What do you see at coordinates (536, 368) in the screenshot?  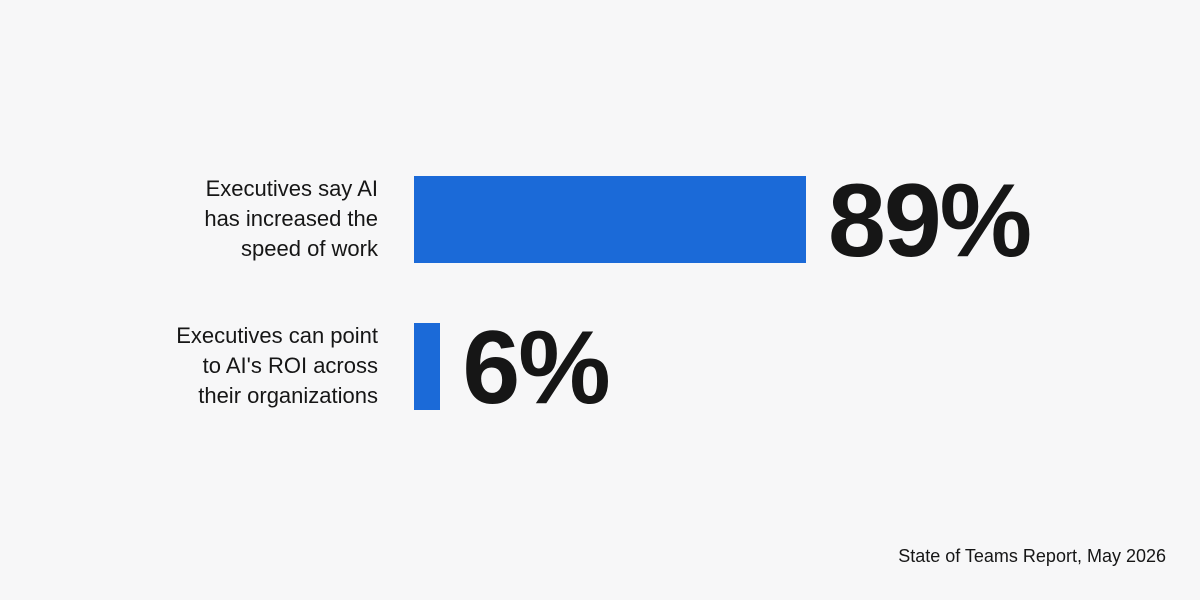 I see `value-label: 6%` at bounding box center [536, 368].